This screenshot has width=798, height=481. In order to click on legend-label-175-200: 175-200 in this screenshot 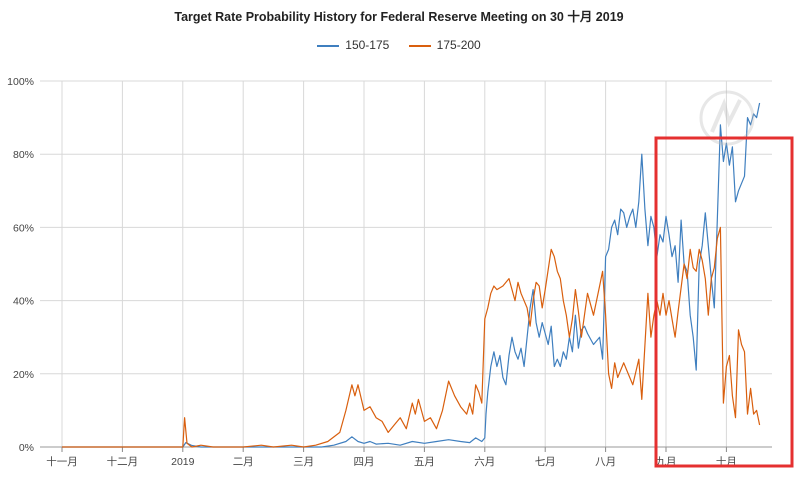, I will do `click(458, 45)`.